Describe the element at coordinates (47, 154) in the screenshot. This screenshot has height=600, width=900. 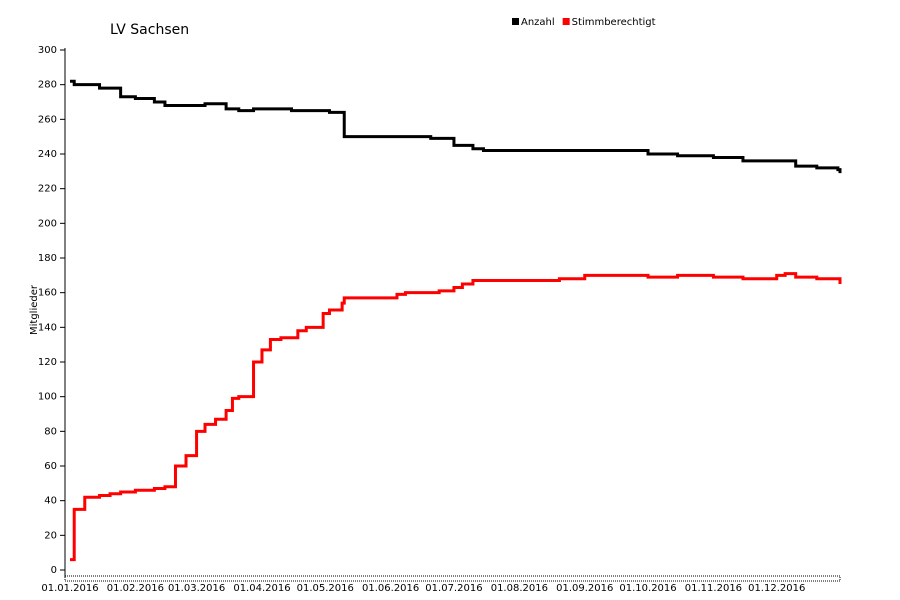
I see `y-tick-label: 240` at that location.